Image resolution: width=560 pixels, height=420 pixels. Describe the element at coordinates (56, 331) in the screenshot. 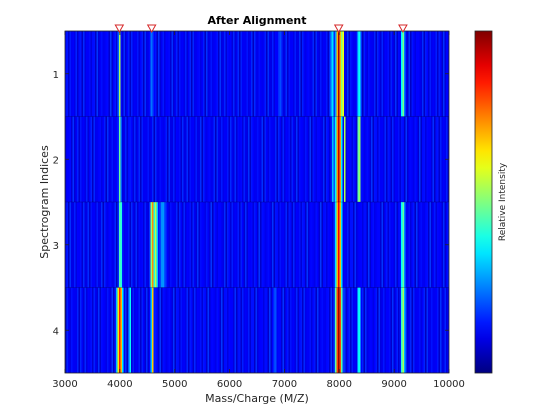

I see `y-tick-label: 4` at that location.